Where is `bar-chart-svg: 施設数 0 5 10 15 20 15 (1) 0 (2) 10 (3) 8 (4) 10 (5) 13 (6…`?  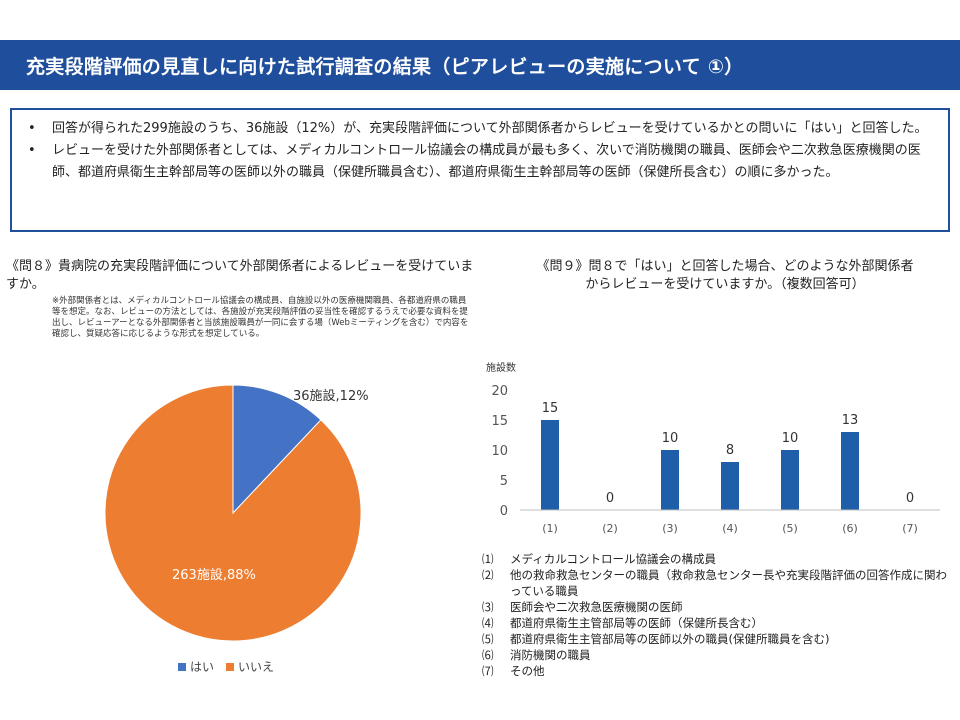 bar-chart-svg: 施設数 0 5 10 15 20 15 (1) 0 (2) 10 (3) 8 (4) 10 (5) 13 (6… is located at coordinates (713, 448).